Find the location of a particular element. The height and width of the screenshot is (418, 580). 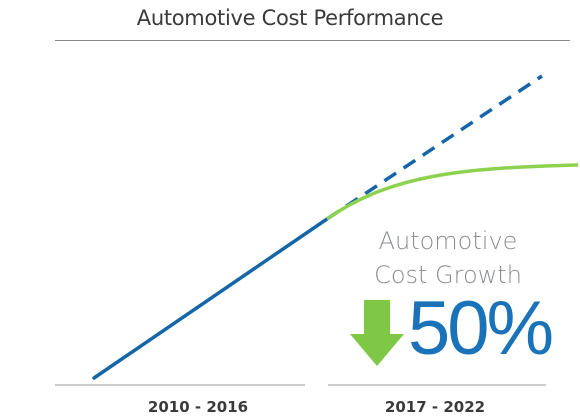

down-arrow-icon is located at coordinates (377, 333).